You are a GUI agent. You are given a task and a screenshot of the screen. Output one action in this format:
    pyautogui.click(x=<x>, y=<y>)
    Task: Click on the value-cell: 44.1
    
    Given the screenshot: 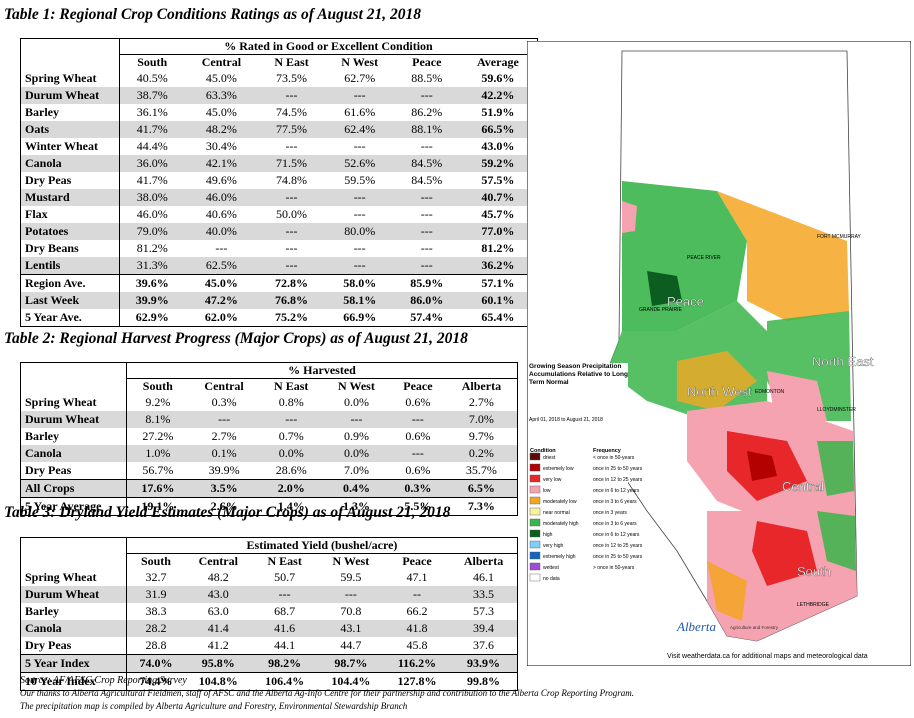 What is the action you would take?
    pyautogui.click(x=285, y=645)
    